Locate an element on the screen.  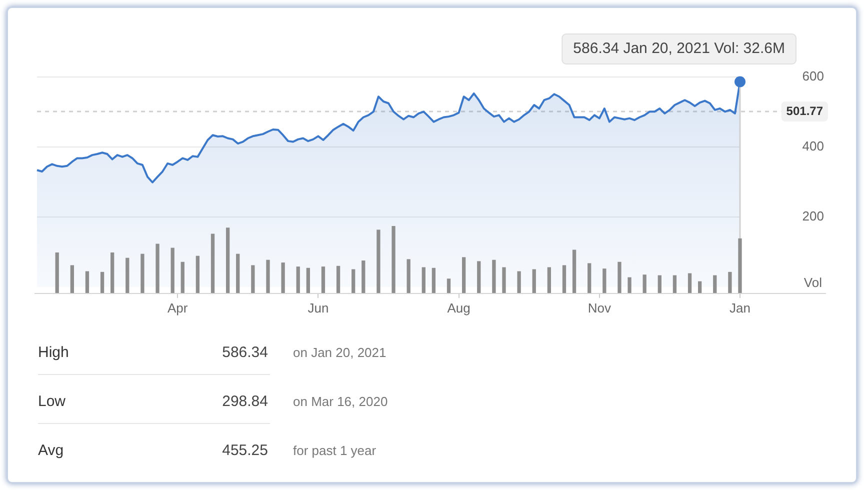
text: on Jan 20, 2021 is located at coordinates (339, 352).